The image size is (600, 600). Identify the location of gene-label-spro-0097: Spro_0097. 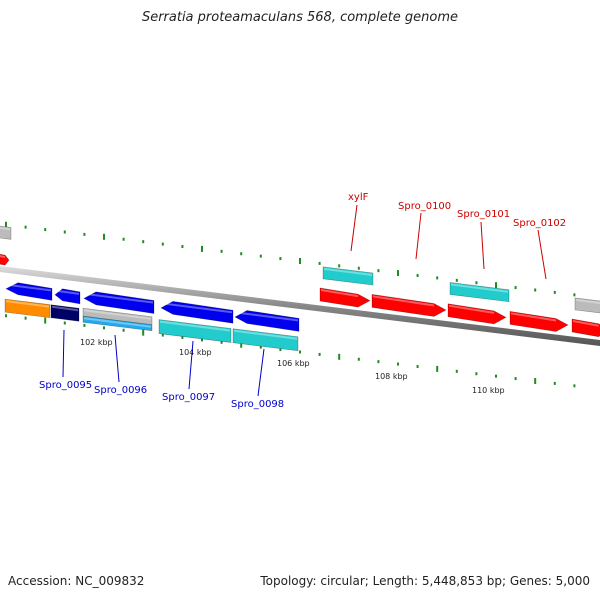
(188, 397).